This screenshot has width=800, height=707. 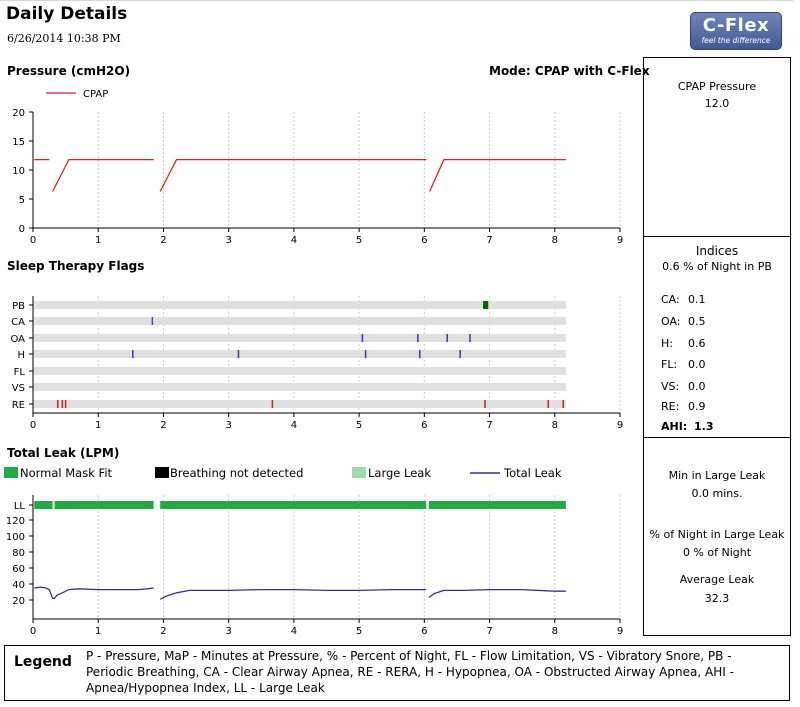 What do you see at coordinates (18, 553) in the screenshot?
I see `y-tick-label: 80` at bounding box center [18, 553].